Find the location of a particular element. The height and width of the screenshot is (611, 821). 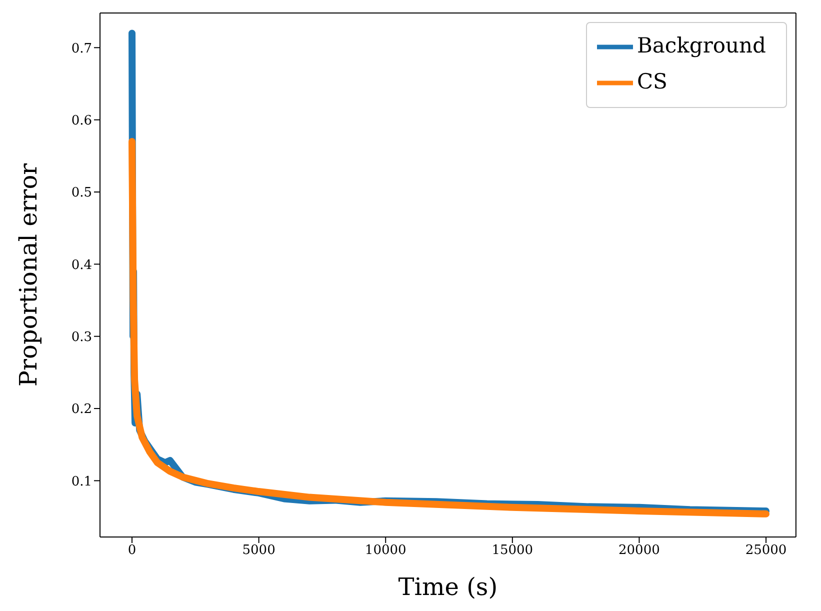

legend-label: Background is located at coordinates (701, 45).